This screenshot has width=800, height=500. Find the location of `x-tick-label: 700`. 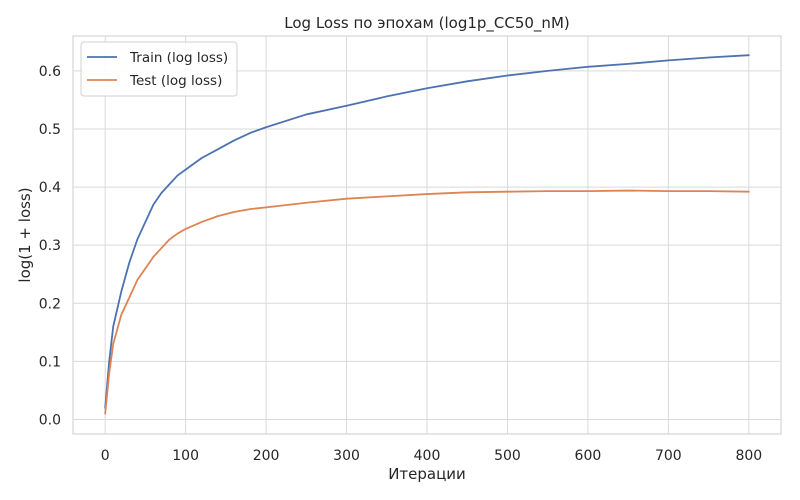

x-tick-label: 700 is located at coordinates (668, 456).